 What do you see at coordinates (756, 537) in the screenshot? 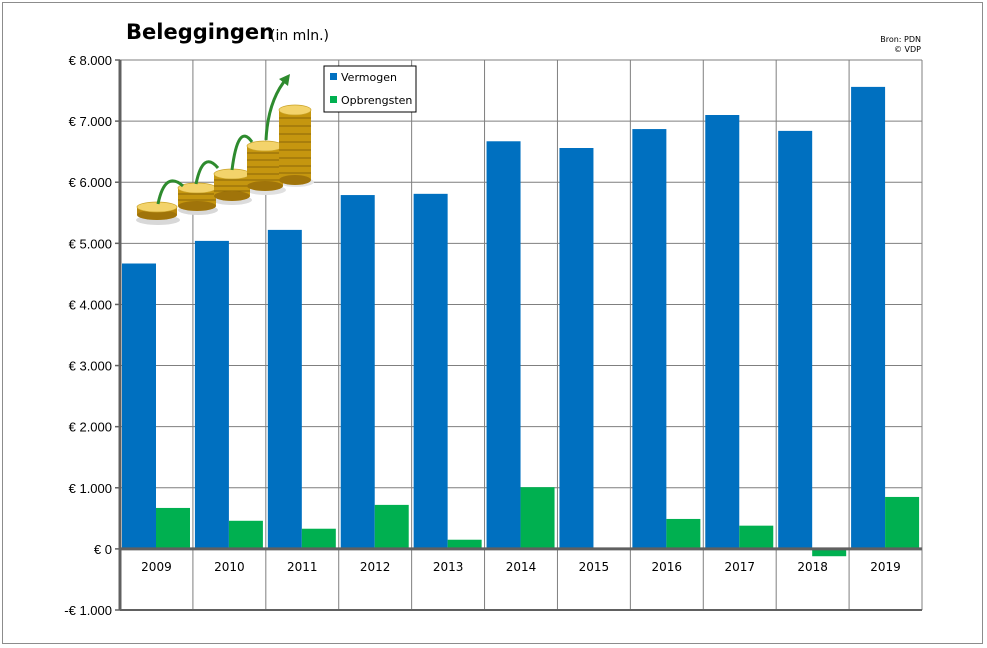
I see `bar-opbrengsten-2017` at bounding box center [756, 537].